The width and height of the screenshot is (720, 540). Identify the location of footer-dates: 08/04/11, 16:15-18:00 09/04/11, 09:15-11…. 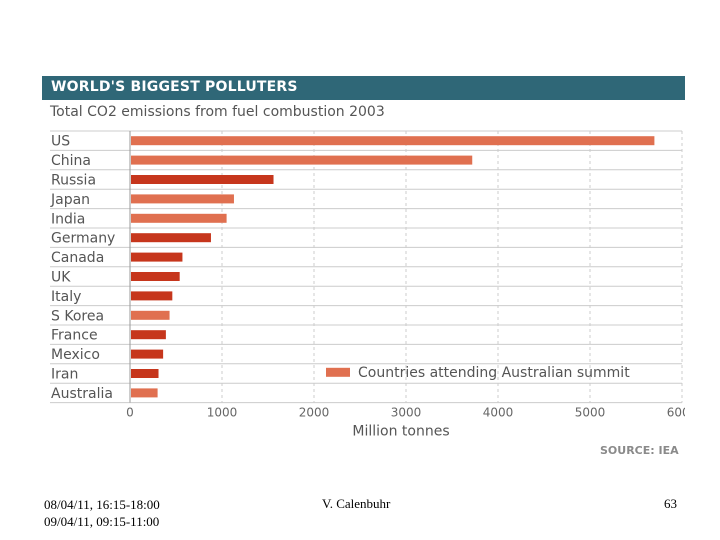
(102, 513).